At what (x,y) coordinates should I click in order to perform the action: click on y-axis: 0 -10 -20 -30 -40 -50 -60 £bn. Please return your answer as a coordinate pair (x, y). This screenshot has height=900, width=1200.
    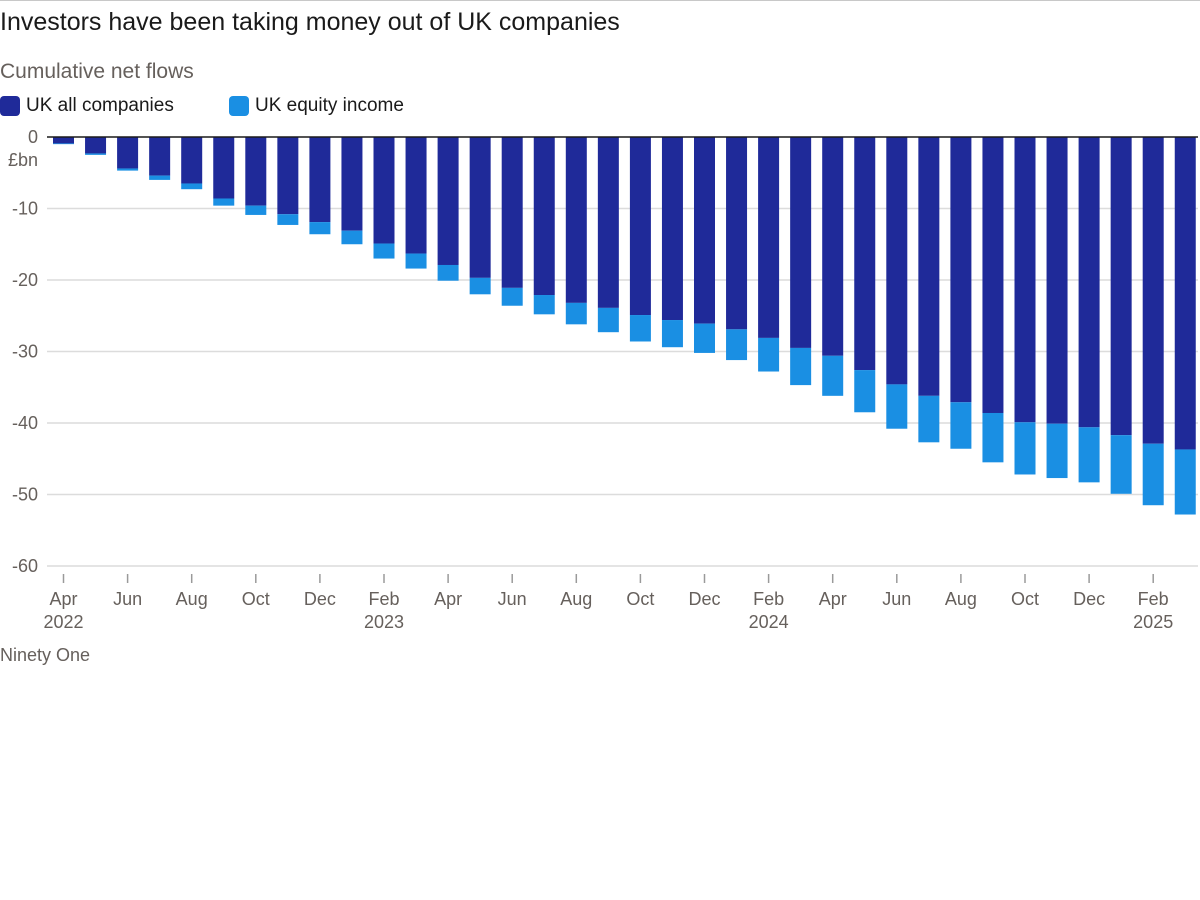
    Looking at the image, I should click on (23, 351).